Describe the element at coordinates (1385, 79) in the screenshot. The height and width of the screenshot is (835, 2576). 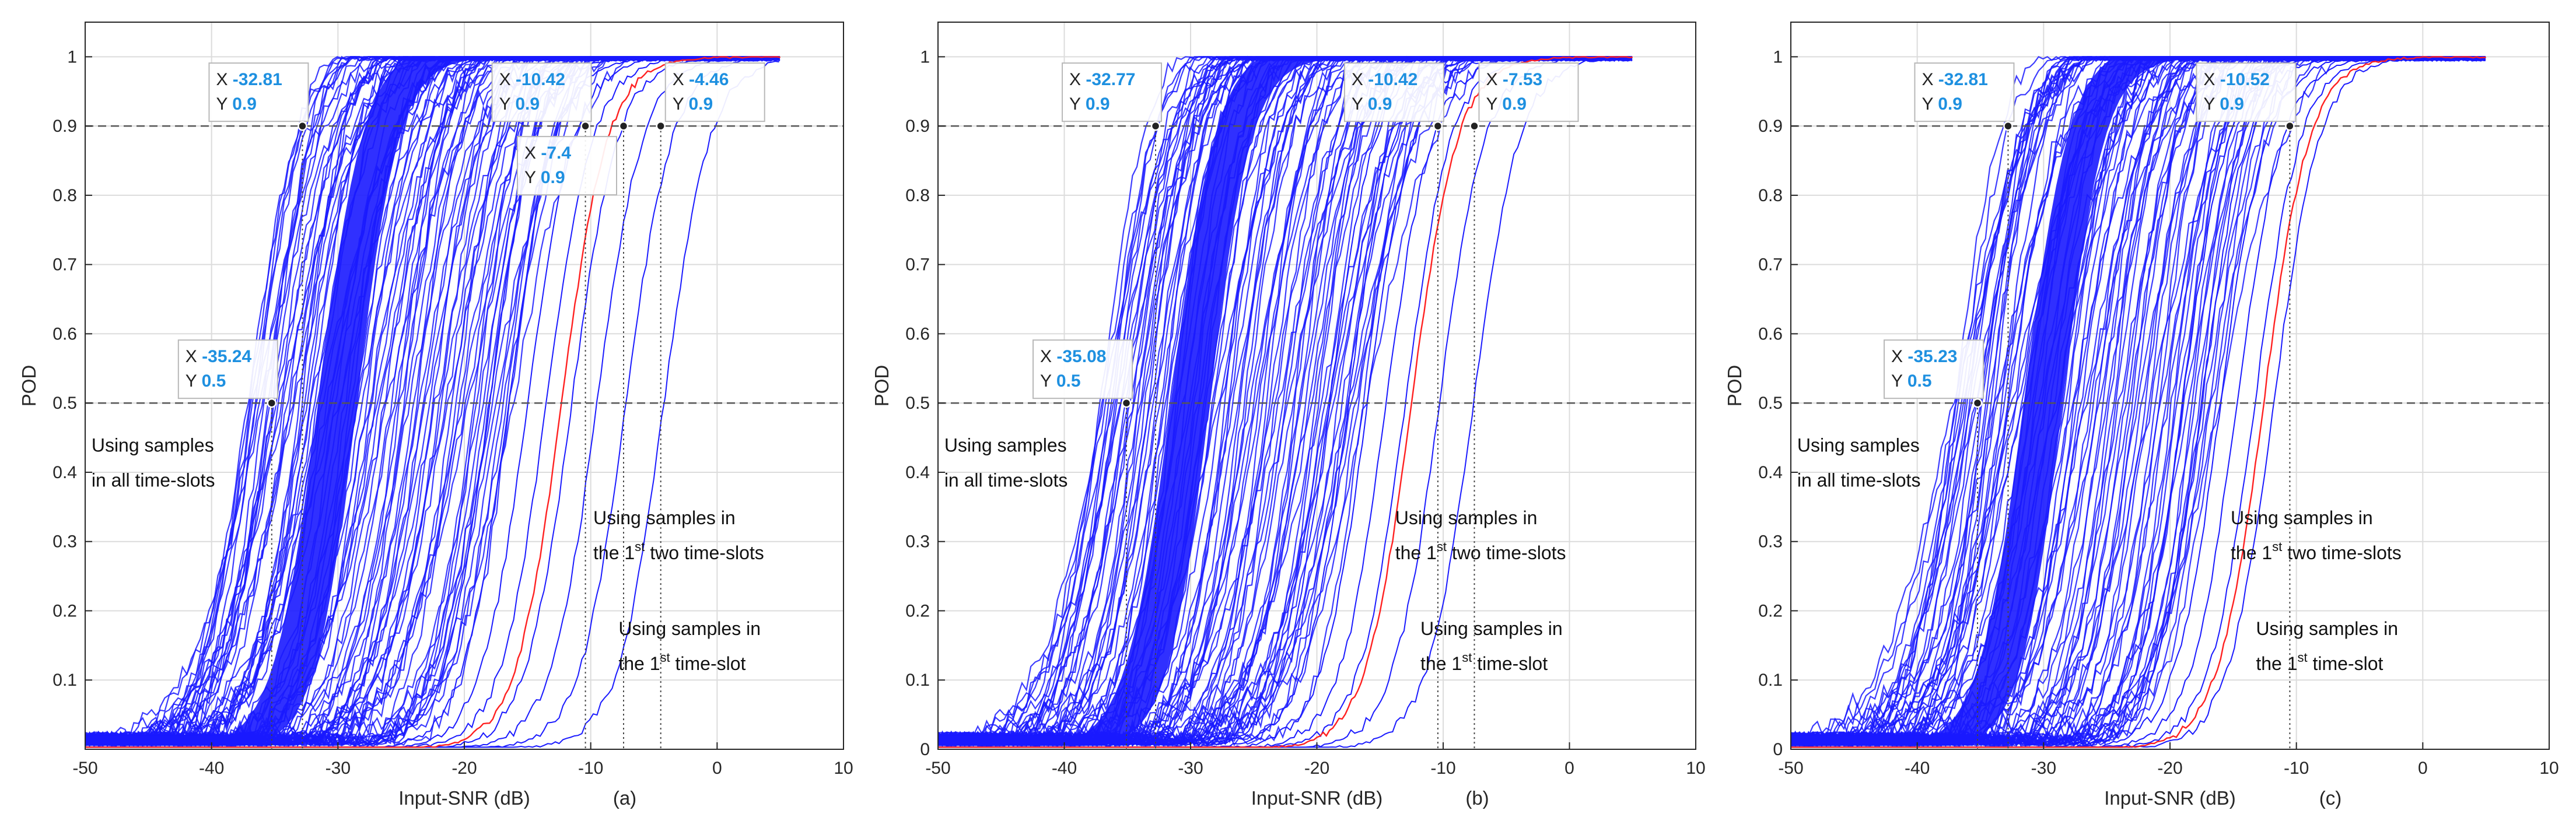
I see `datatip-x: X -10.42` at that location.